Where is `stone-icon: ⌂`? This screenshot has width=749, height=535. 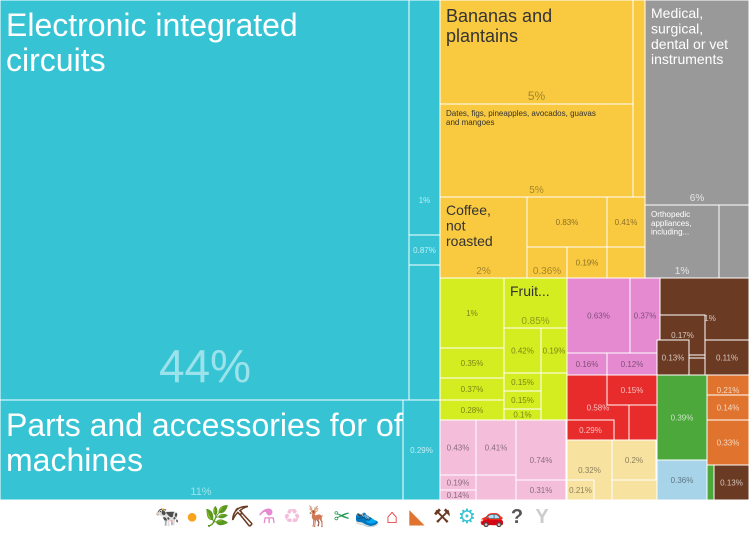 stone-icon: ⌂ is located at coordinates (392, 517).